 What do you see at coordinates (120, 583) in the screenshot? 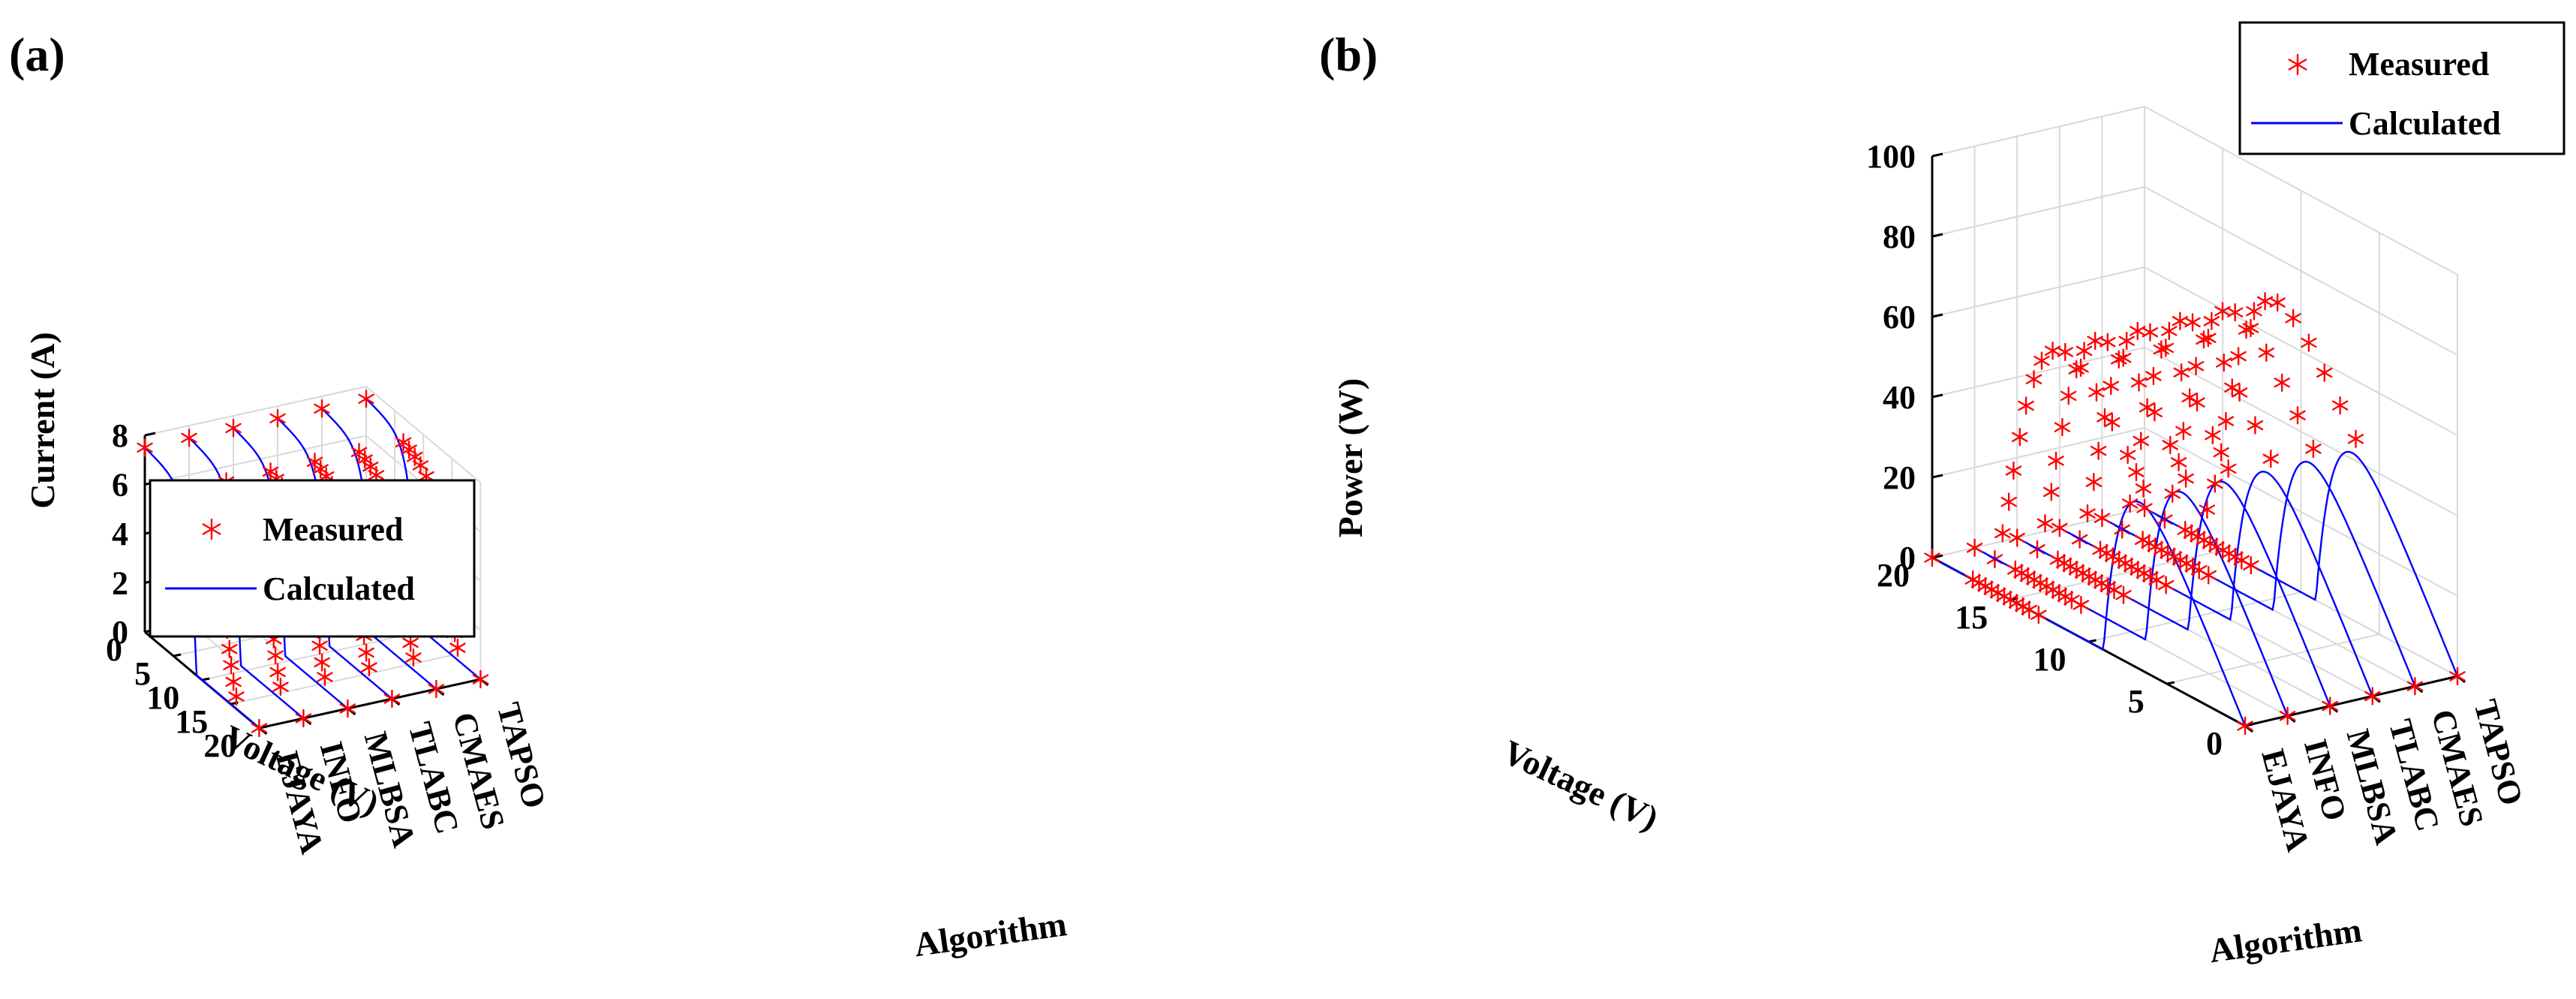
I see `z-tick-label: 2` at bounding box center [120, 583].